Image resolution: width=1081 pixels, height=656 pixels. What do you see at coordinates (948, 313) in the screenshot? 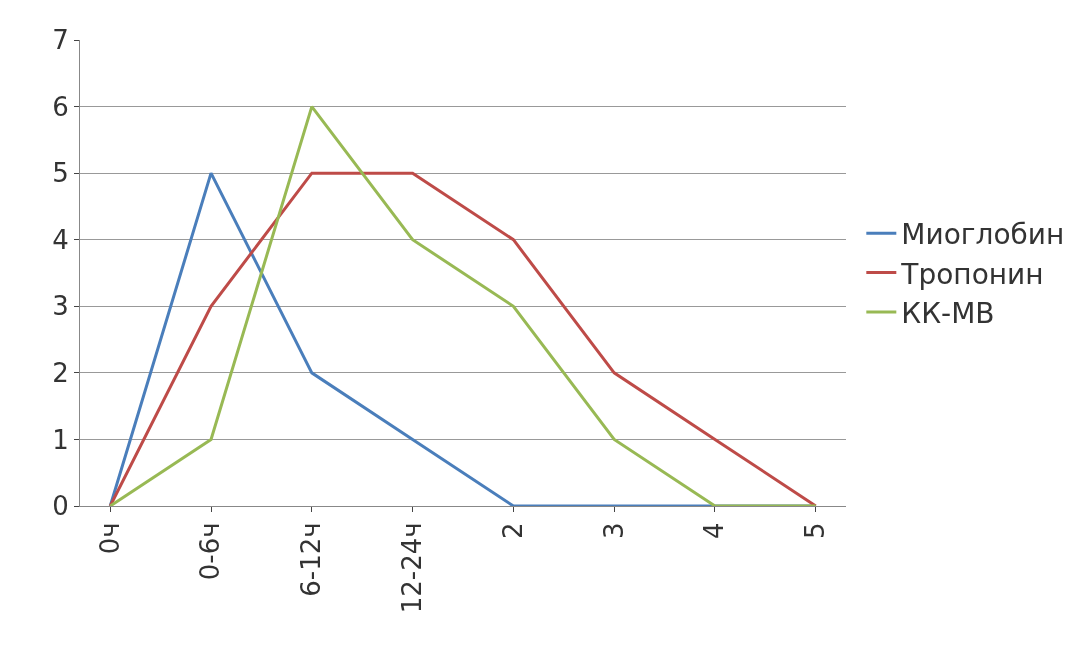
I see `legend-label: КК-МВ` at bounding box center [948, 313].